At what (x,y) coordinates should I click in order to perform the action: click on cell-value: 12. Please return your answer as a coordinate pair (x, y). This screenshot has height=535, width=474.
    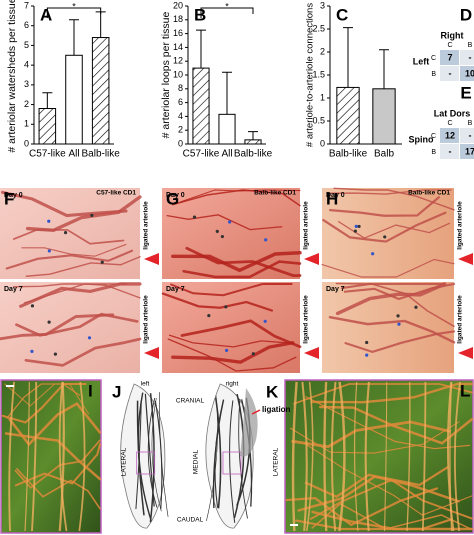
    Looking at the image, I should click on (450, 135).